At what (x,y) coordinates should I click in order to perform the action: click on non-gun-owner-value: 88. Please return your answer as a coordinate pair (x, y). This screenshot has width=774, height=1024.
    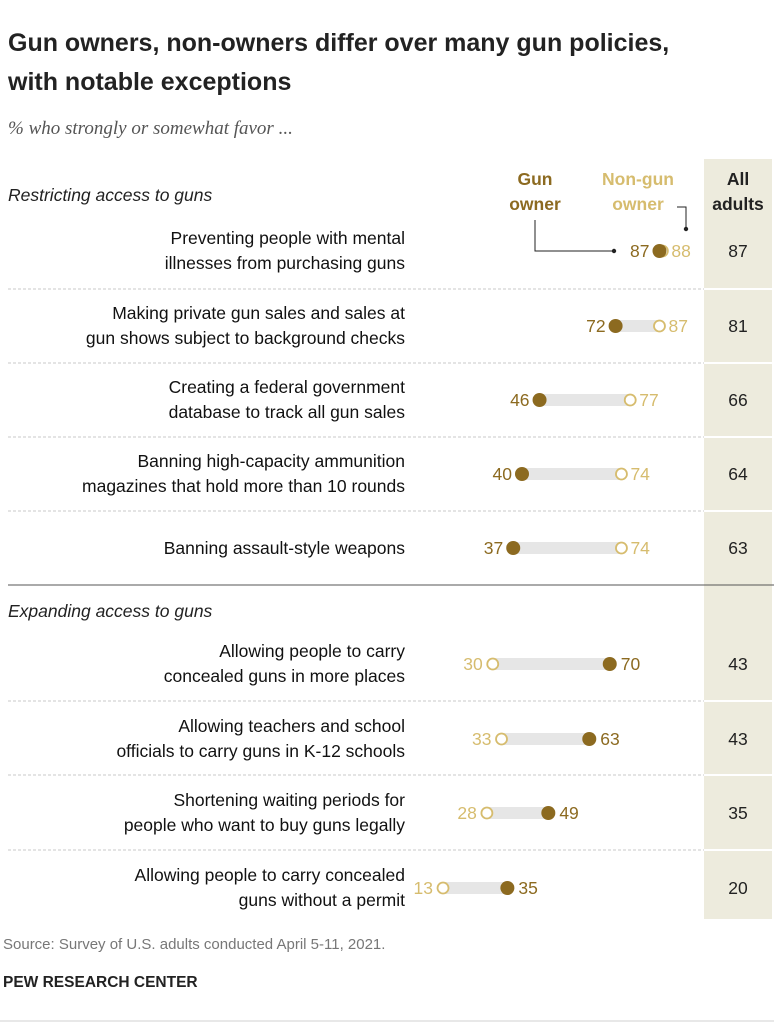
    Looking at the image, I should click on (680, 251).